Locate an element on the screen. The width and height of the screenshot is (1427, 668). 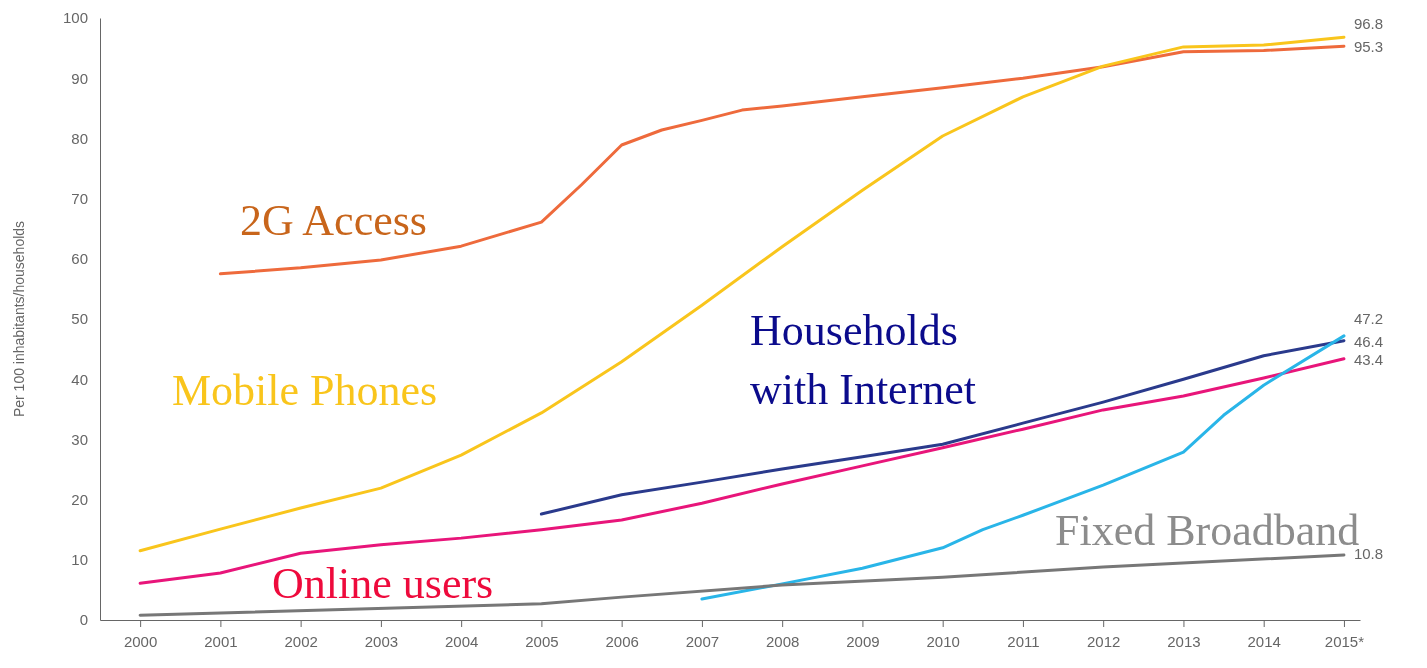
data-label: 47.2 is located at coordinates (1368, 318).